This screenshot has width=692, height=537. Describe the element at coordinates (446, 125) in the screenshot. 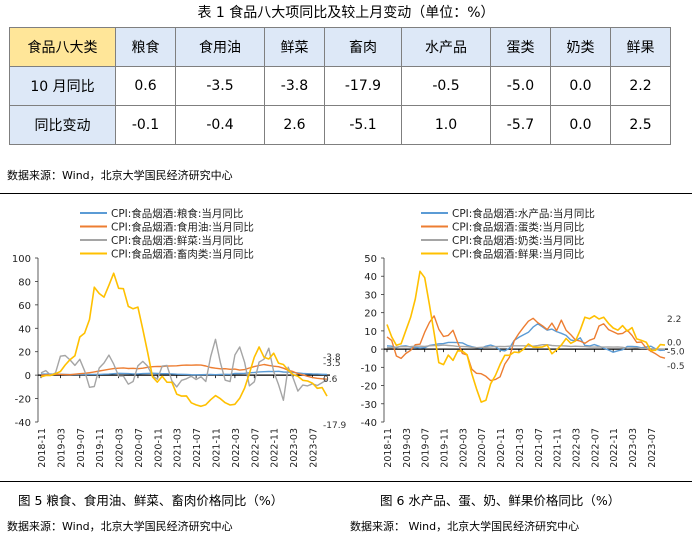

I see `table-cell: 1.0` at that location.